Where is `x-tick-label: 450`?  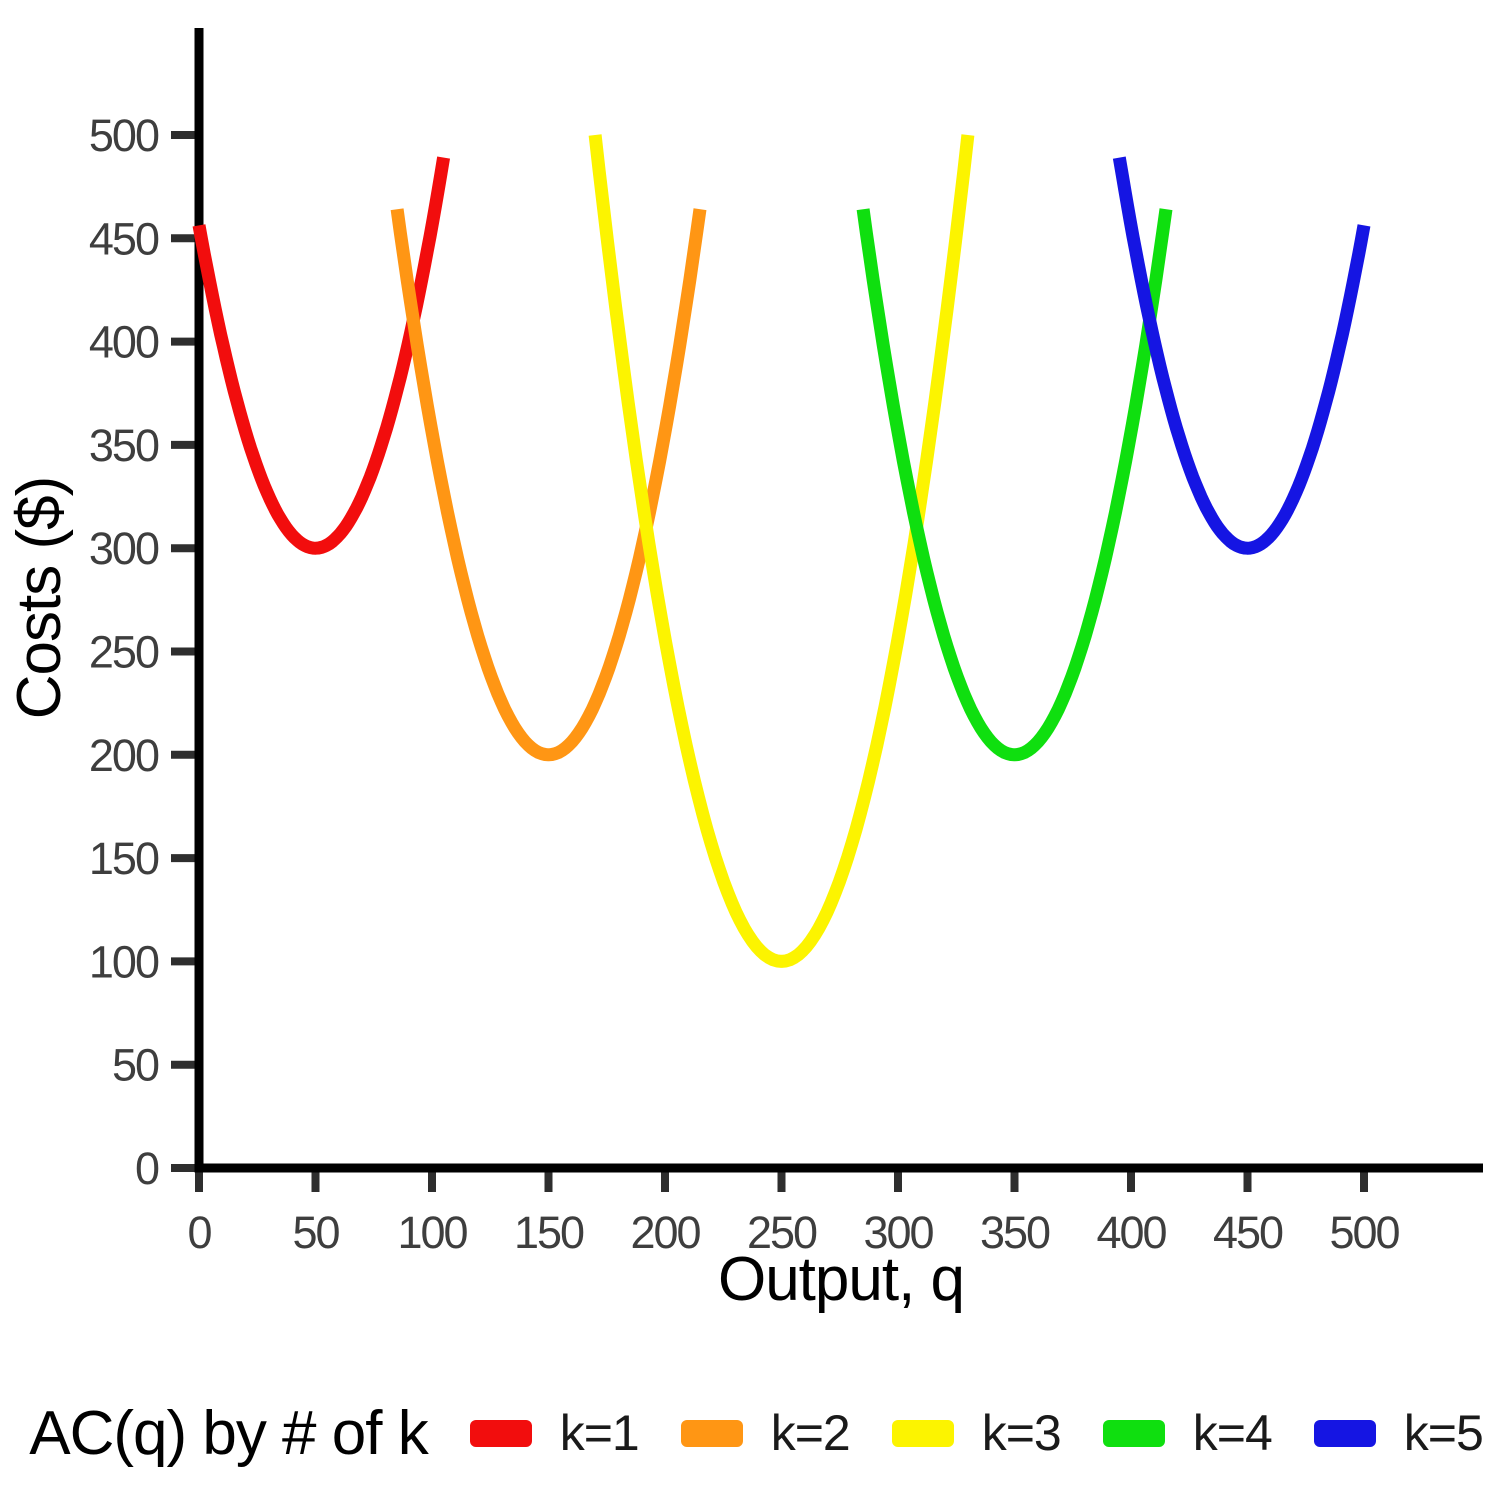 x-tick-label: 450 is located at coordinates (1248, 1232).